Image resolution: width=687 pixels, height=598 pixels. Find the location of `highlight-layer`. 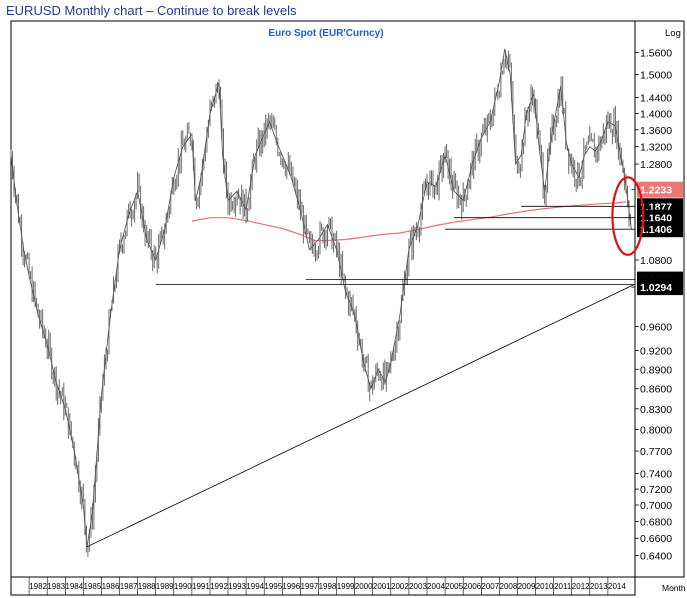

highlight-layer is located at coordinates (628, 216).